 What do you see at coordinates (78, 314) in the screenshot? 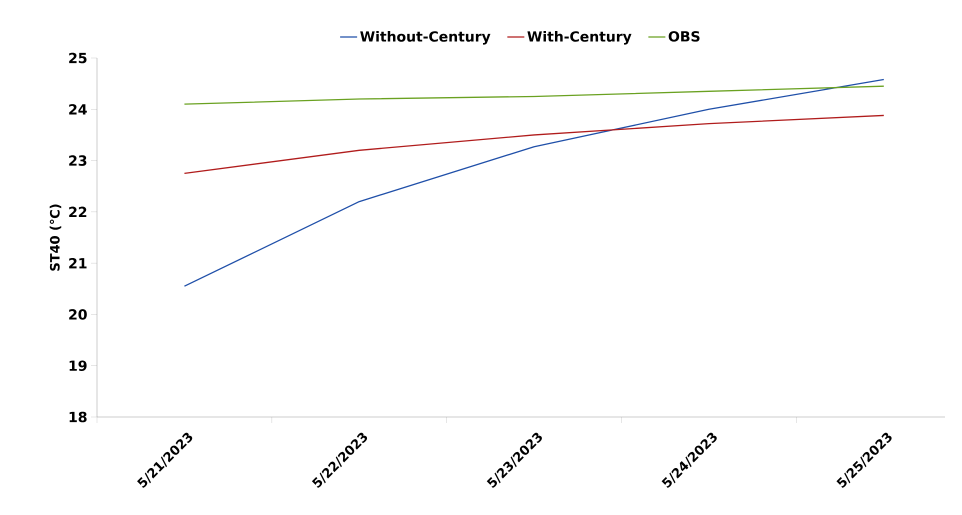
I see `y-tick-label: 20` at bounding box center [78, 314].